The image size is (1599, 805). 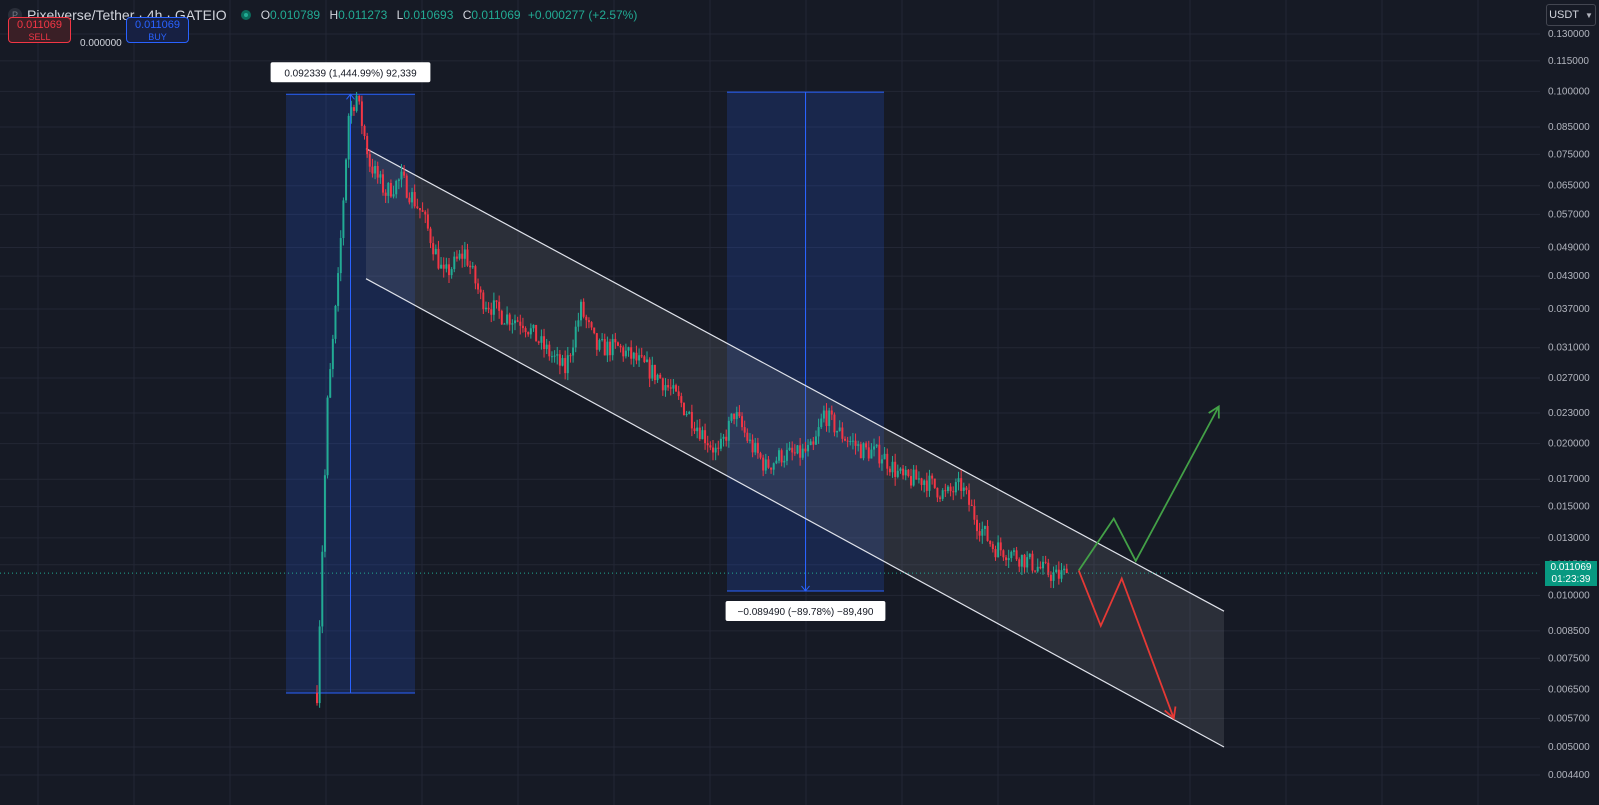 I want to click on buy-label: BUY, so click(x=157, y=37).